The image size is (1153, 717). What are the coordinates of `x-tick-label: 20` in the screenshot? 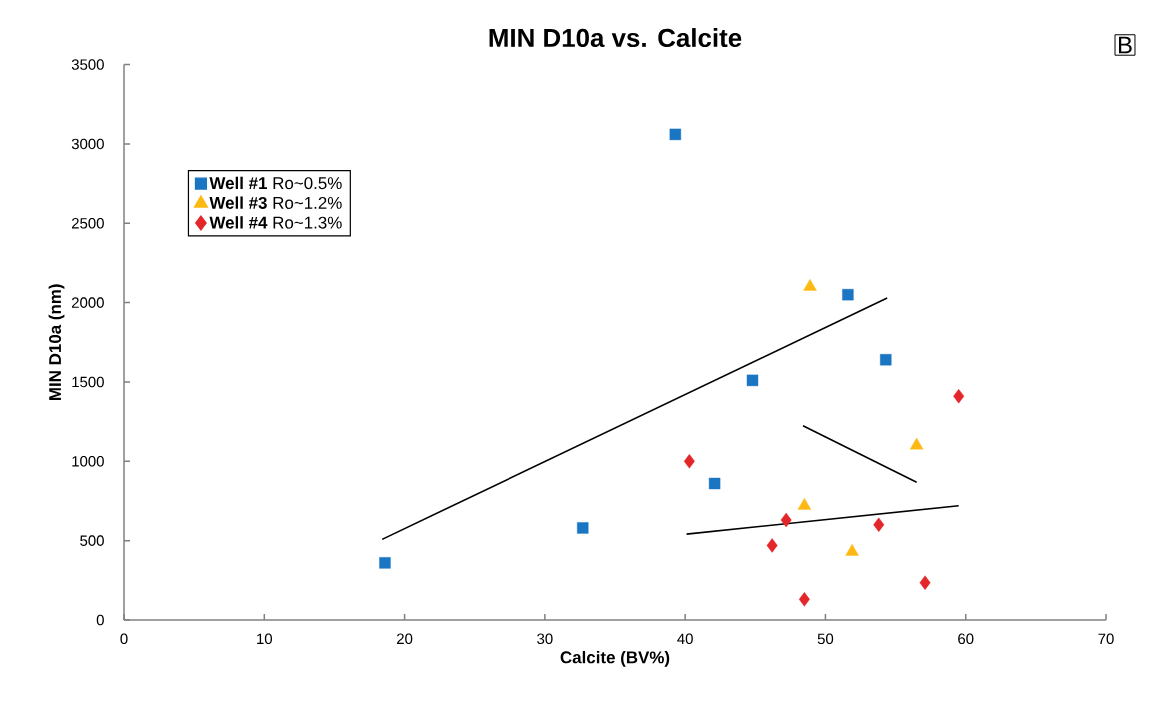 It's located at (405, 639).